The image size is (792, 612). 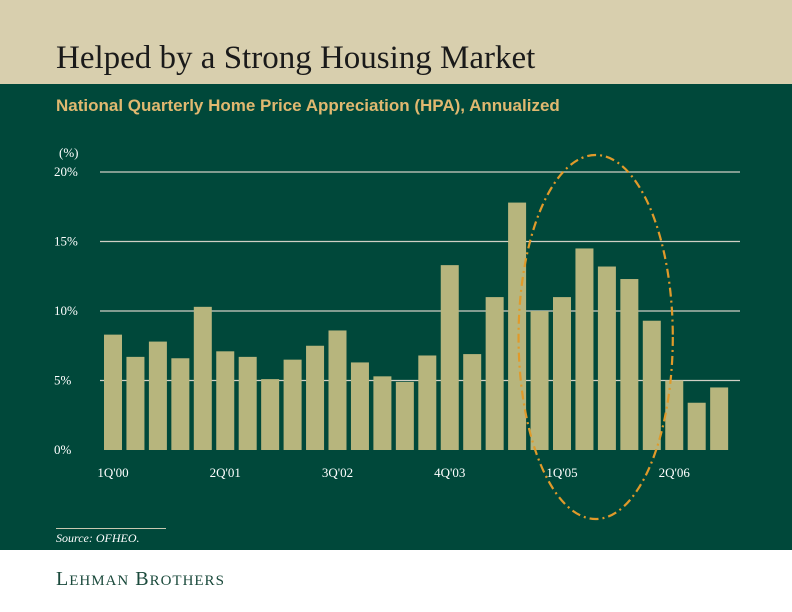 What do you see at coordinates (98, 538) in the screenshot?
I see `source-note: Source: OFHEO.` at bounding box center [98, 538].